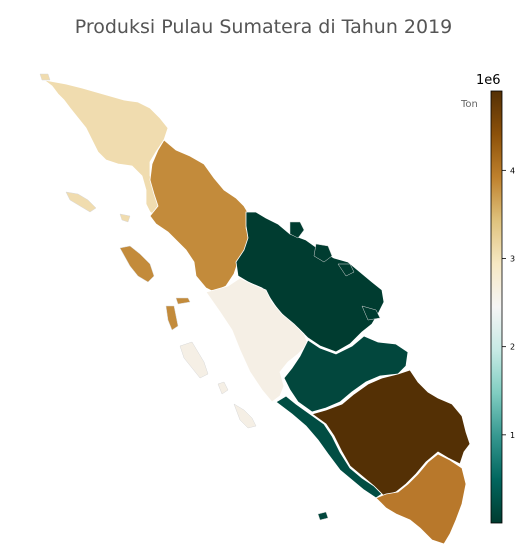  Describe the element at coordinates (200, 216) in the screenshot. I see `province-sumatera-utara` at that location.